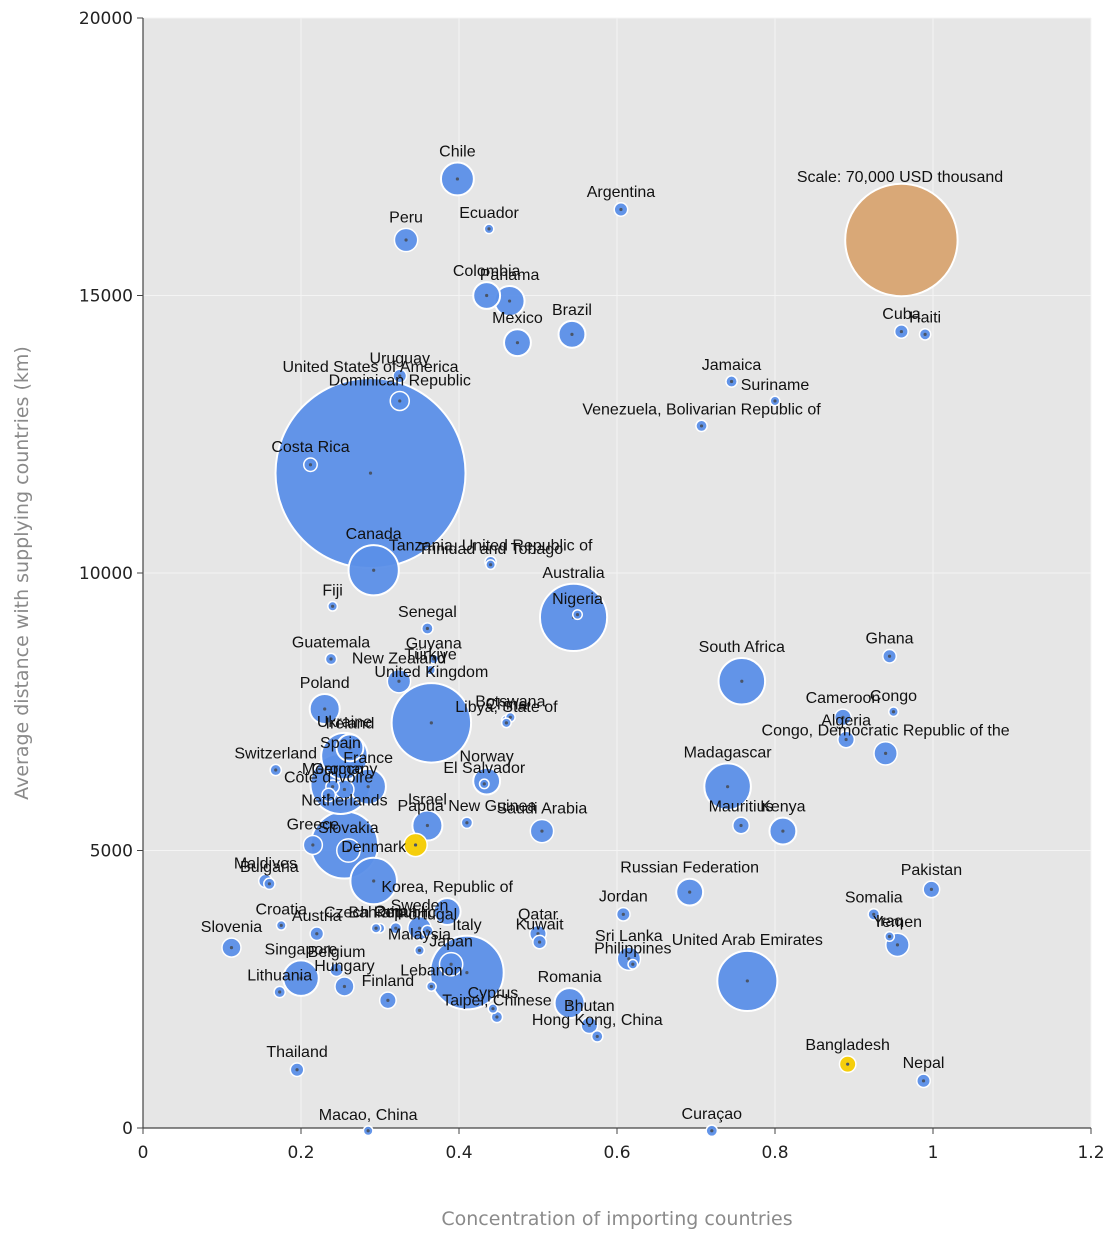  I want to click on point-label: Guatemala, so click(331, 642).